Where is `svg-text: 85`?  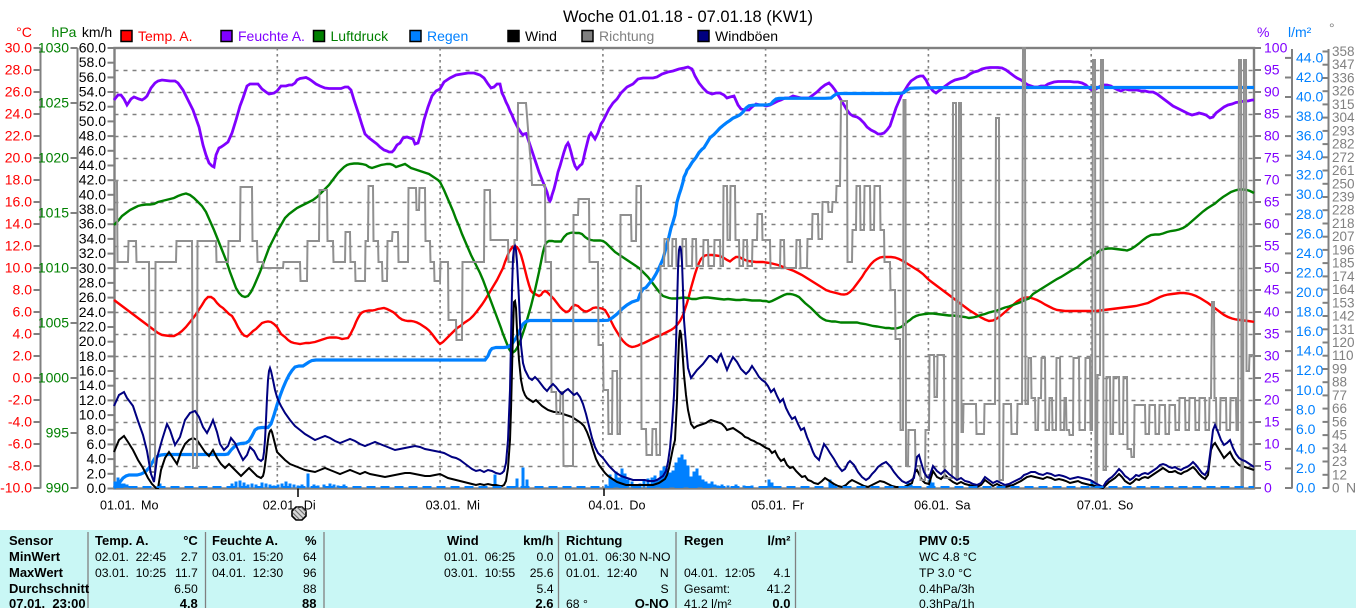
svg-text: 85 is located at coordinates (1272, 114).